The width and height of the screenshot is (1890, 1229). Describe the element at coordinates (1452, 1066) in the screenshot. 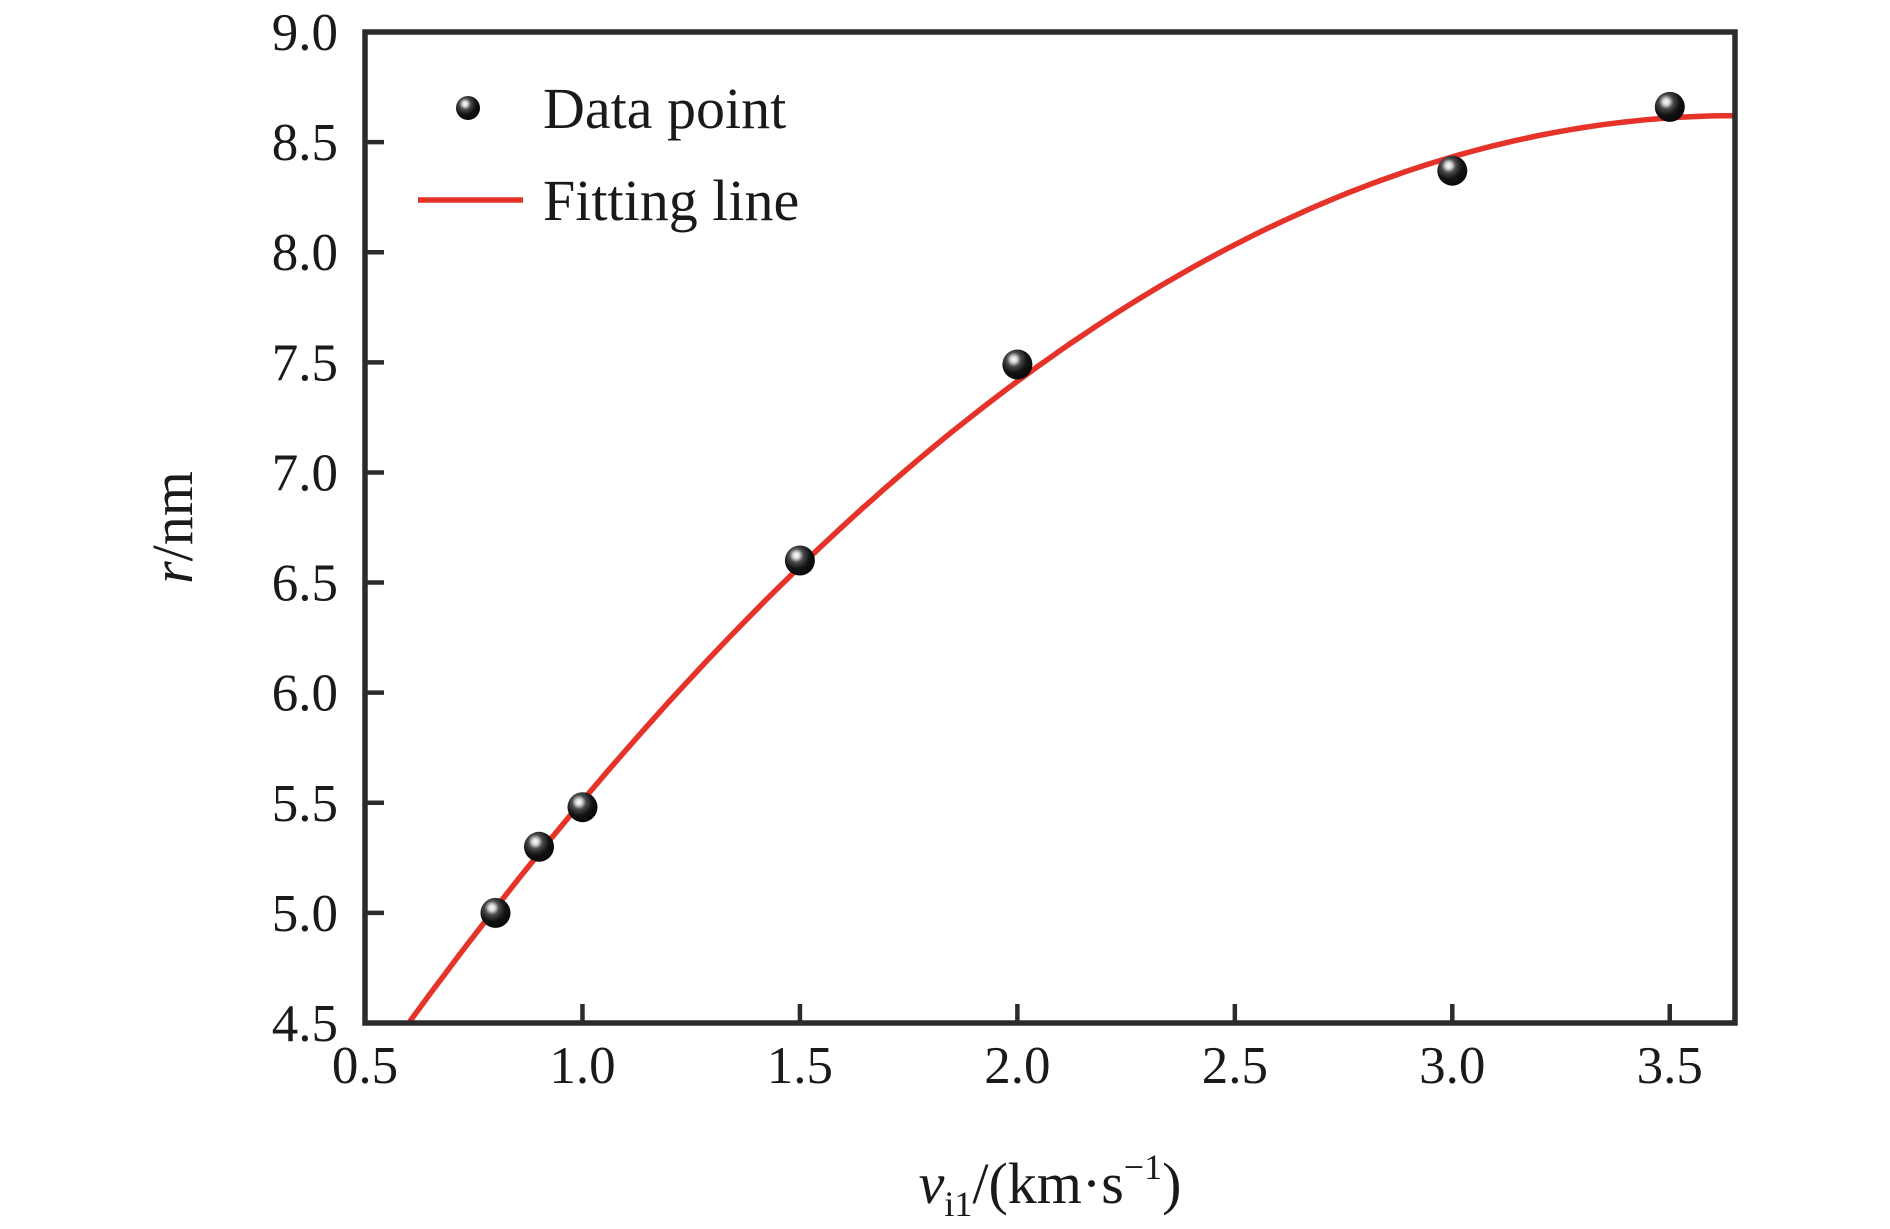

I see `x-axis-tick-label: 3.0` at that location.